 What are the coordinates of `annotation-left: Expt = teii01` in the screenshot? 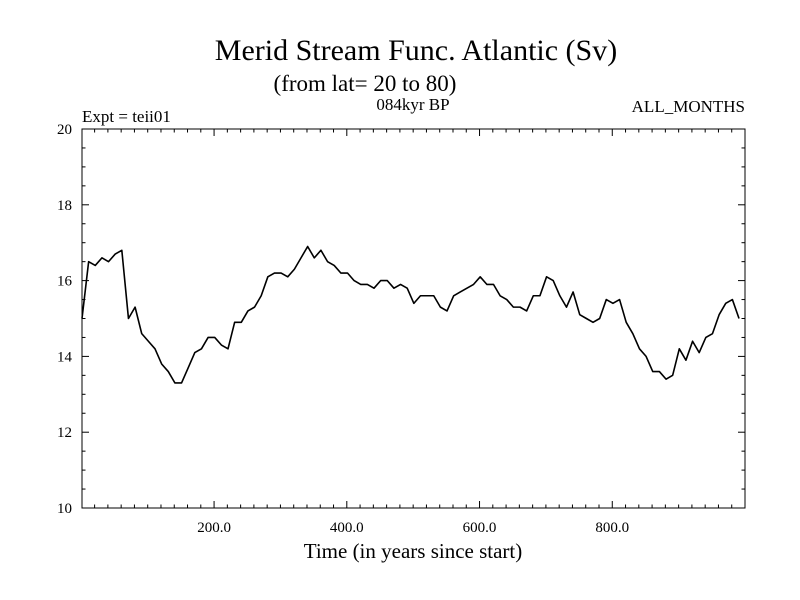 It's located at (126, 116).